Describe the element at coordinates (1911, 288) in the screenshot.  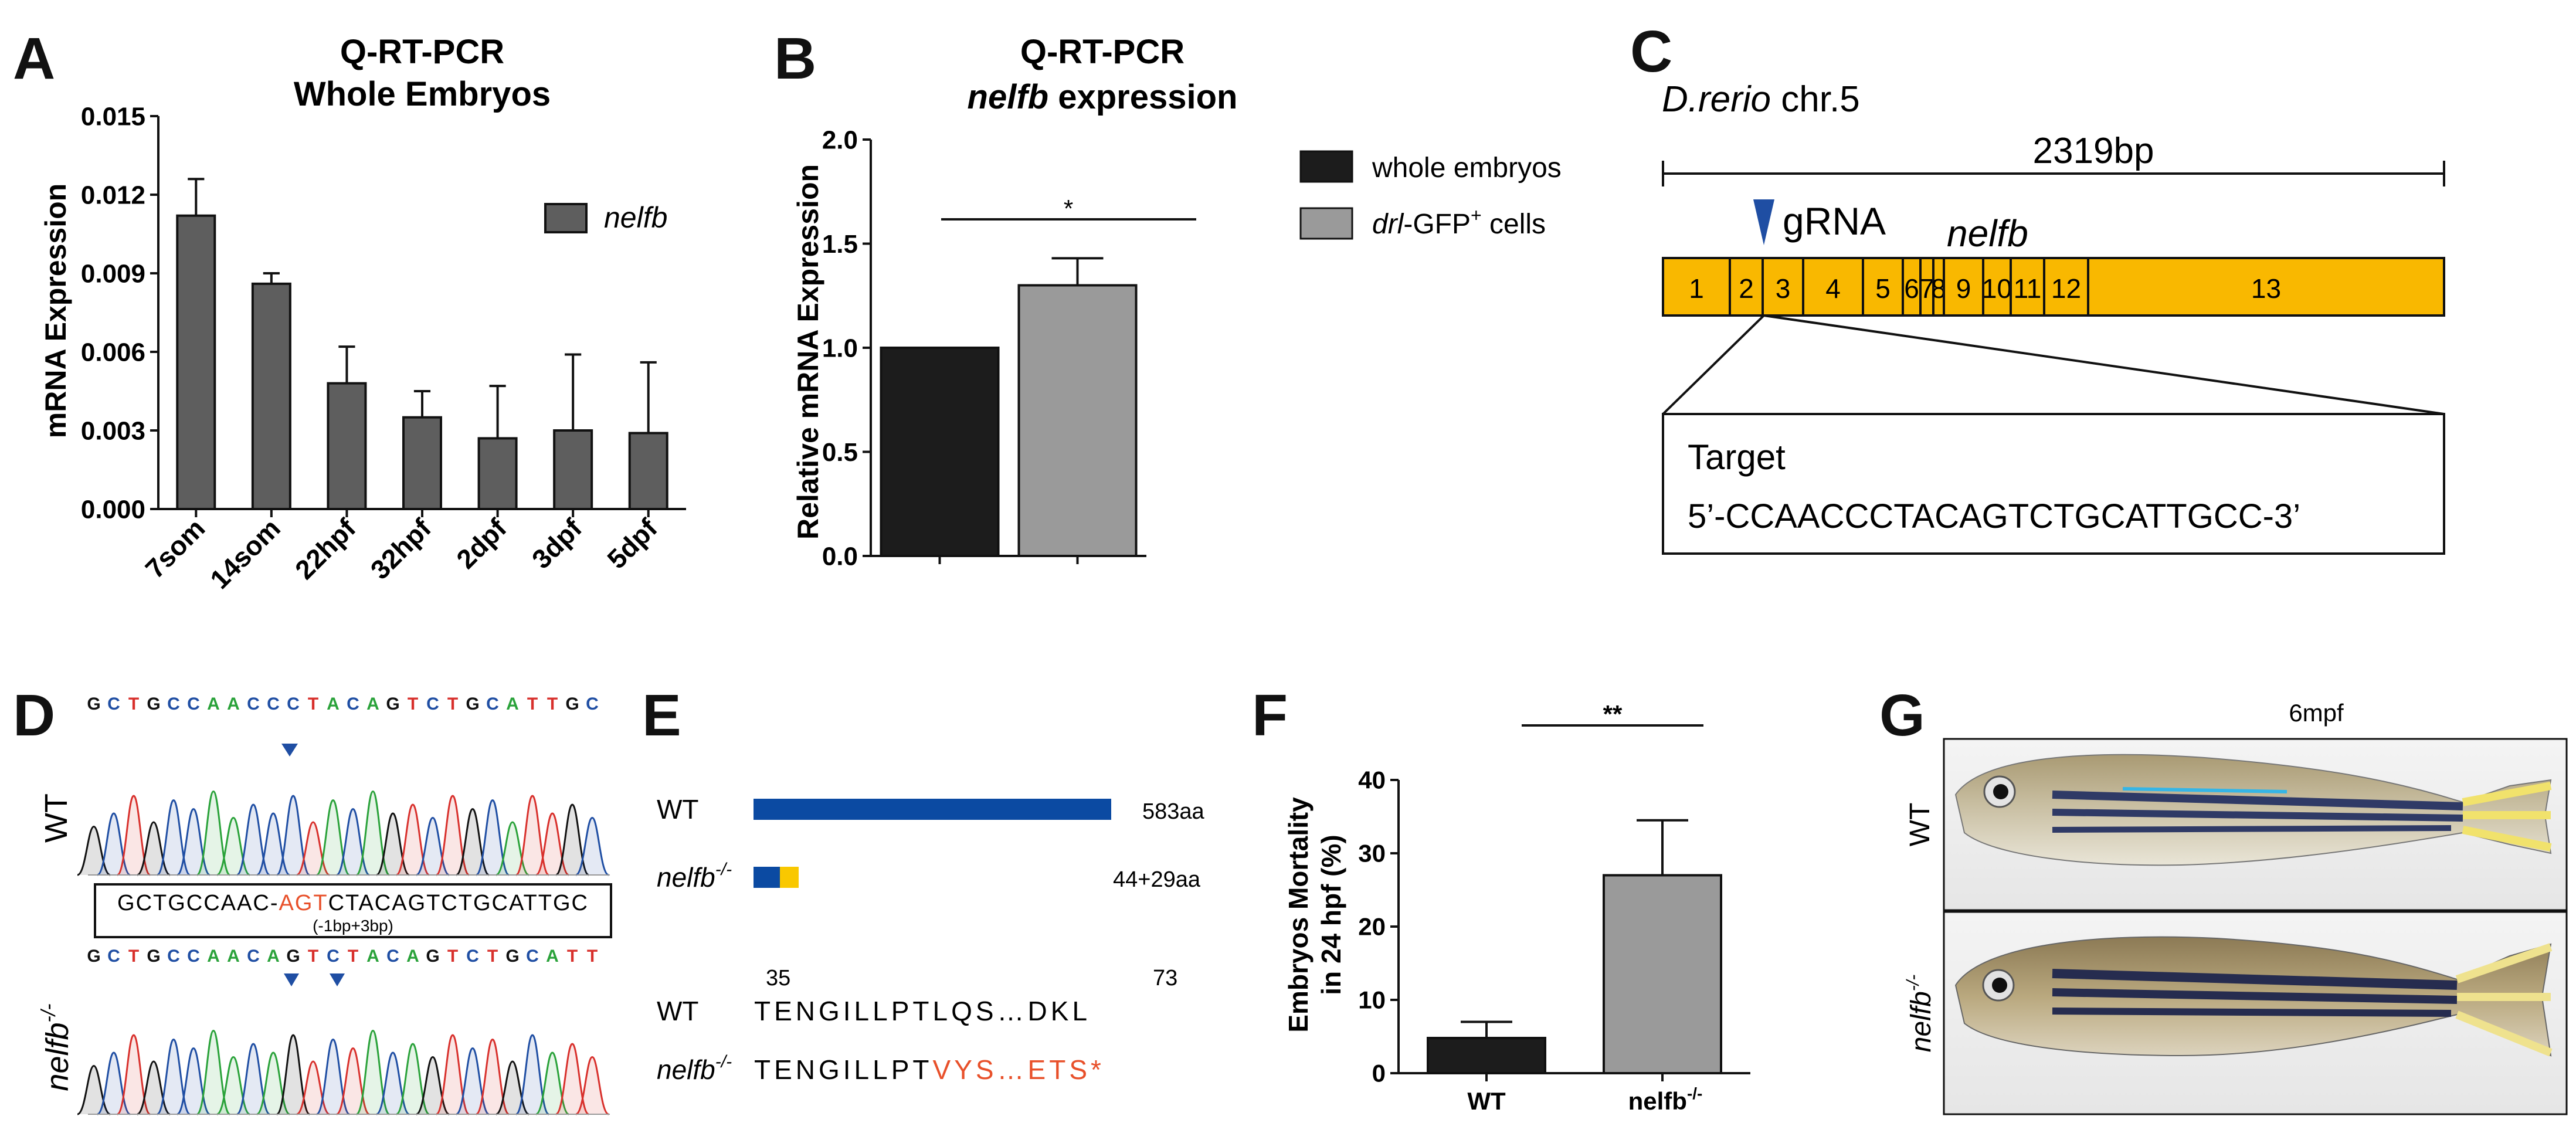
I see `exon-label: 6` at that location.